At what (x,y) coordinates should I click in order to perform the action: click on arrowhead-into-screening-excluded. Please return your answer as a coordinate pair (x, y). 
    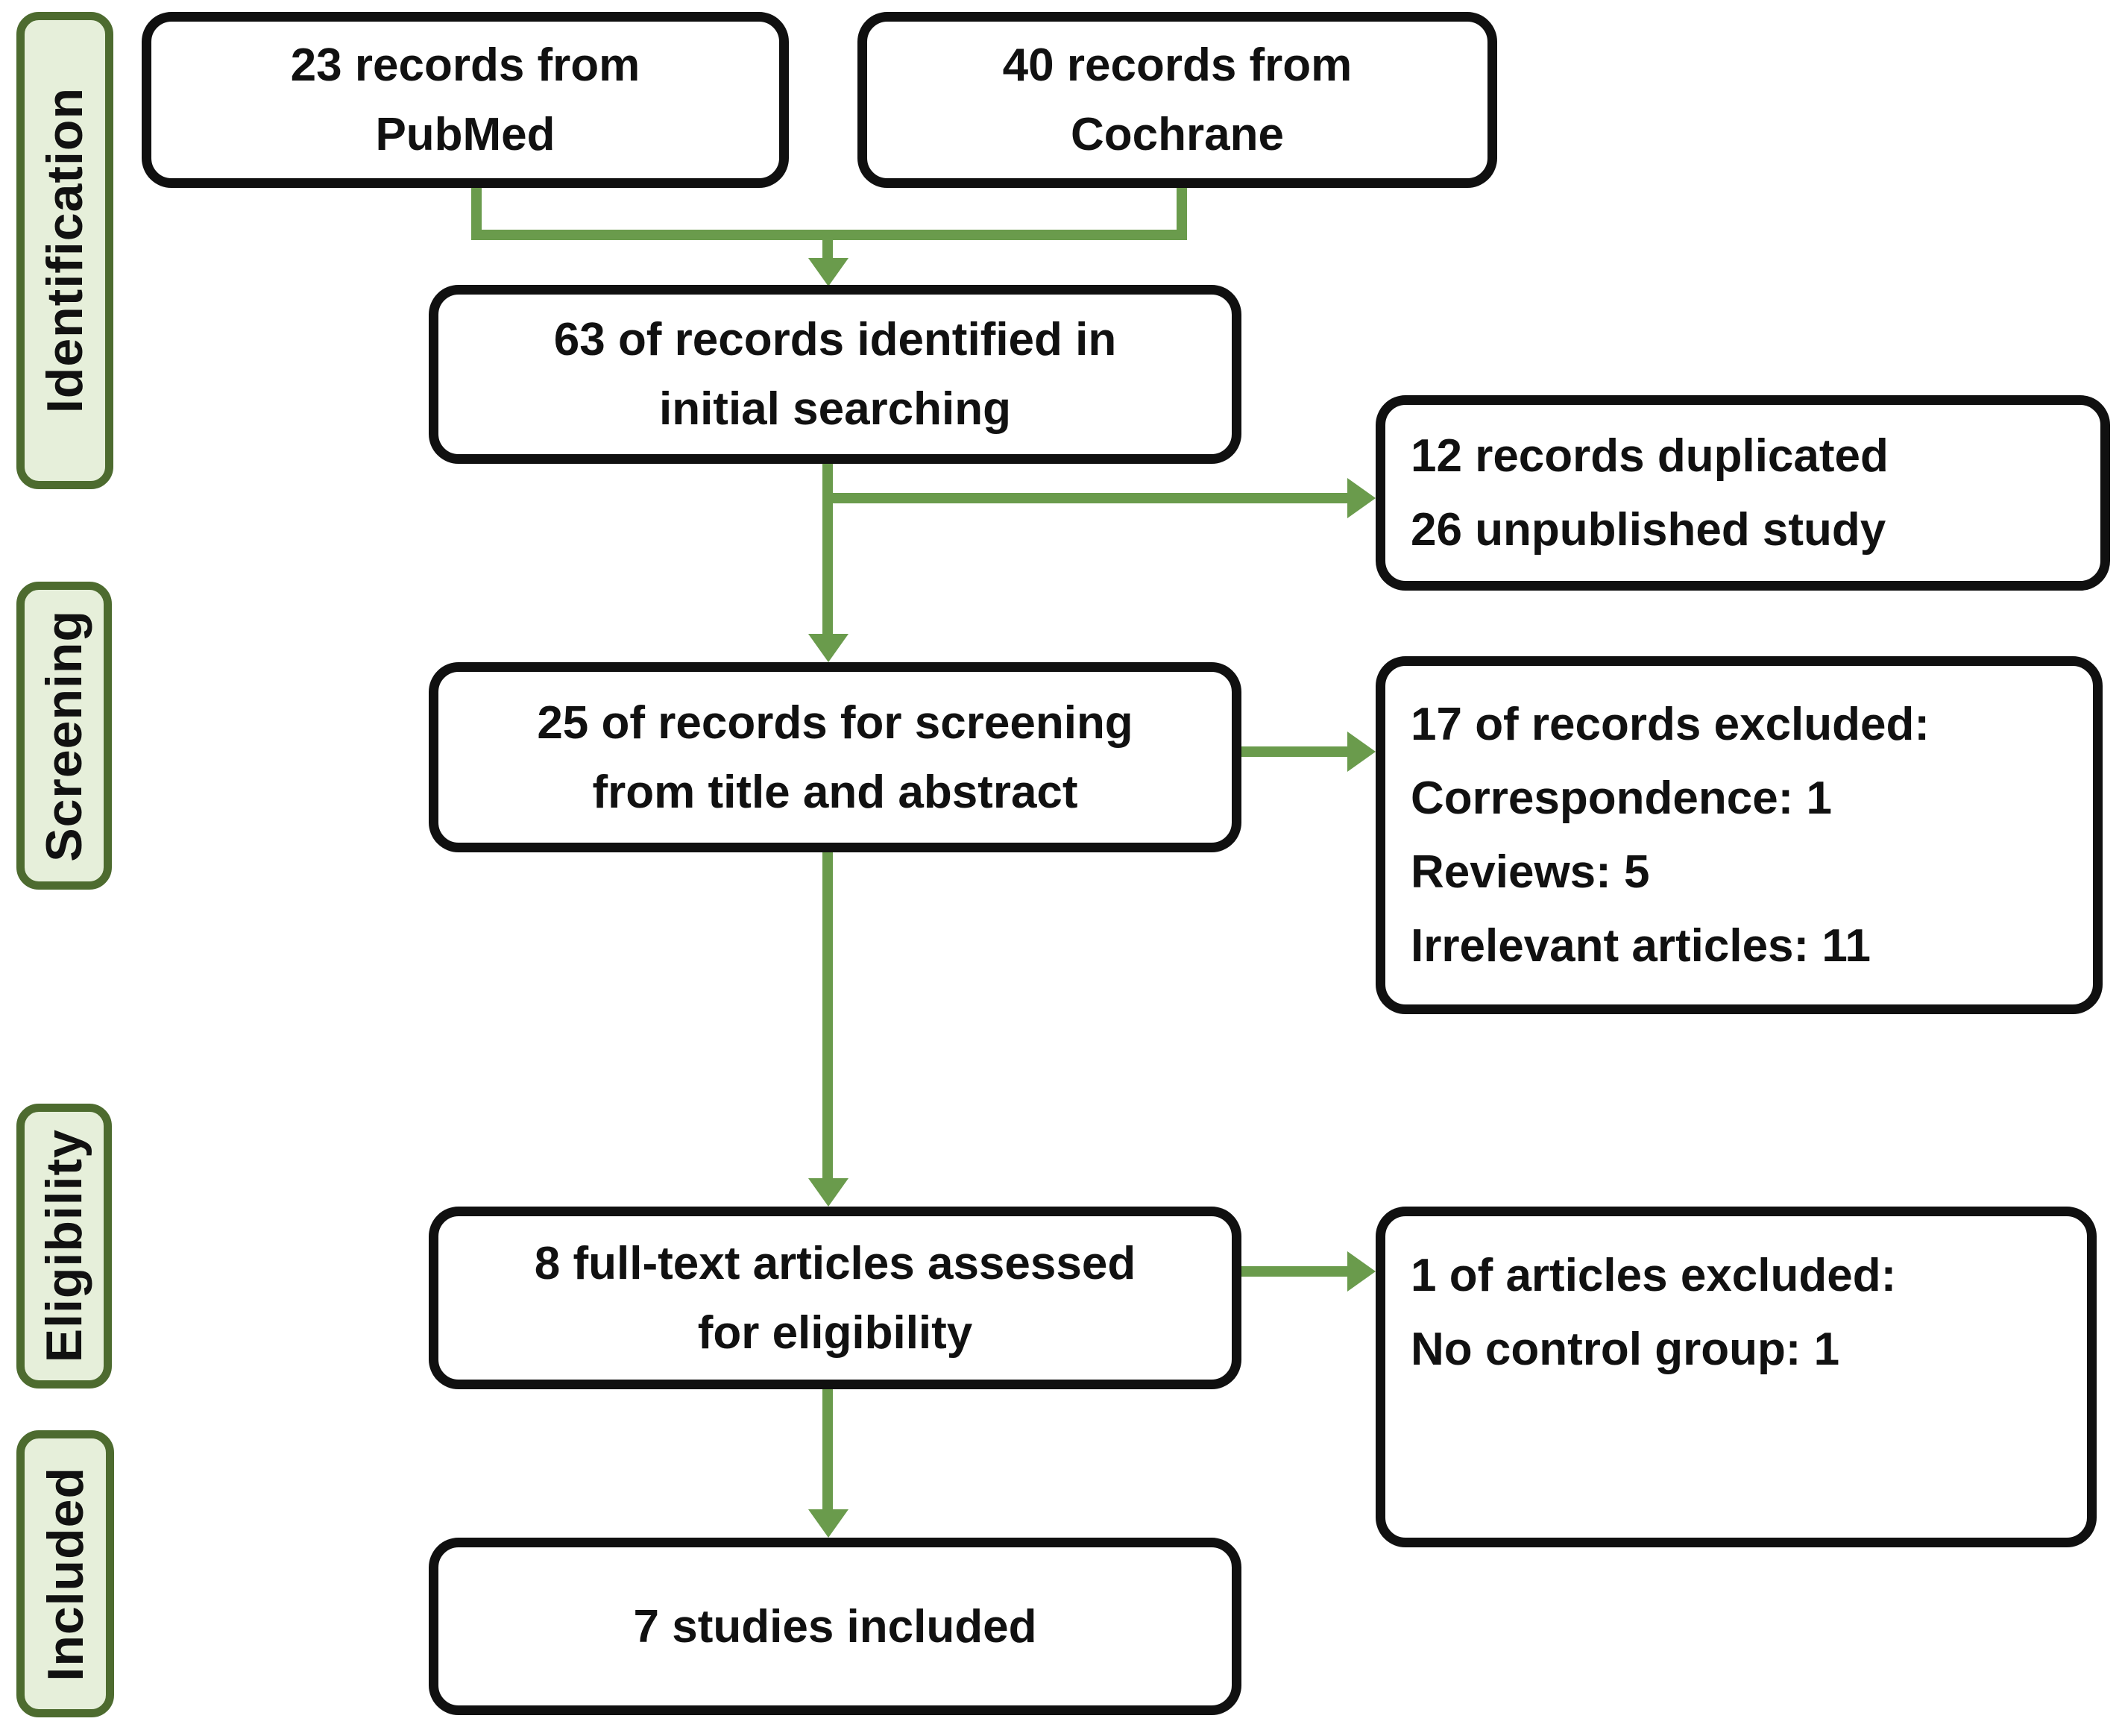
    Looking at the image, I should click on (1361, 752).